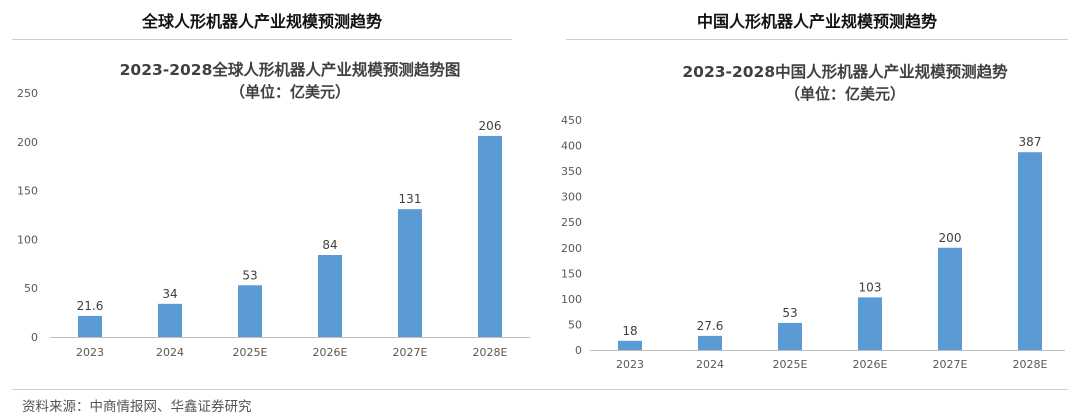 This screenshot has width=1080, height=415. I want to click on global-y-tick-label: 200, so click(27, 142).